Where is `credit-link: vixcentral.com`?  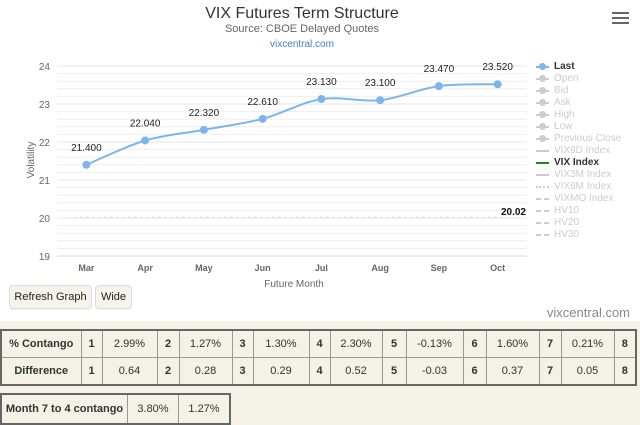 credit-link: vixcentral.com is located at coordinates (588, 312).